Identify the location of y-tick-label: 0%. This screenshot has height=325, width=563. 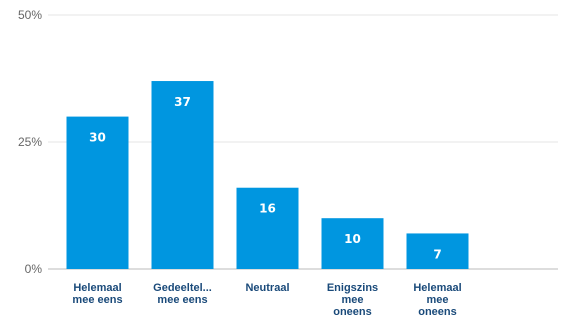
(34, 269).